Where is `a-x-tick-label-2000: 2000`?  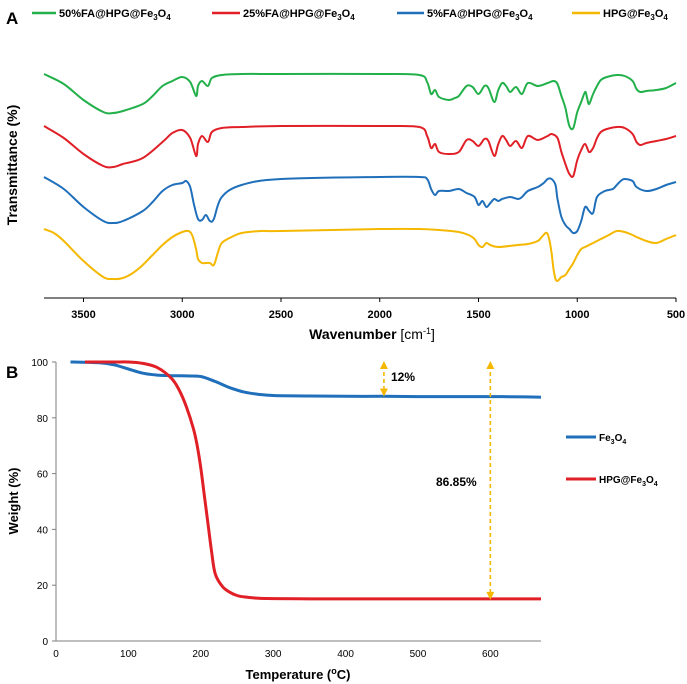 a-x-tick-label-2000: 2000 is located at coordinates (380, 315).